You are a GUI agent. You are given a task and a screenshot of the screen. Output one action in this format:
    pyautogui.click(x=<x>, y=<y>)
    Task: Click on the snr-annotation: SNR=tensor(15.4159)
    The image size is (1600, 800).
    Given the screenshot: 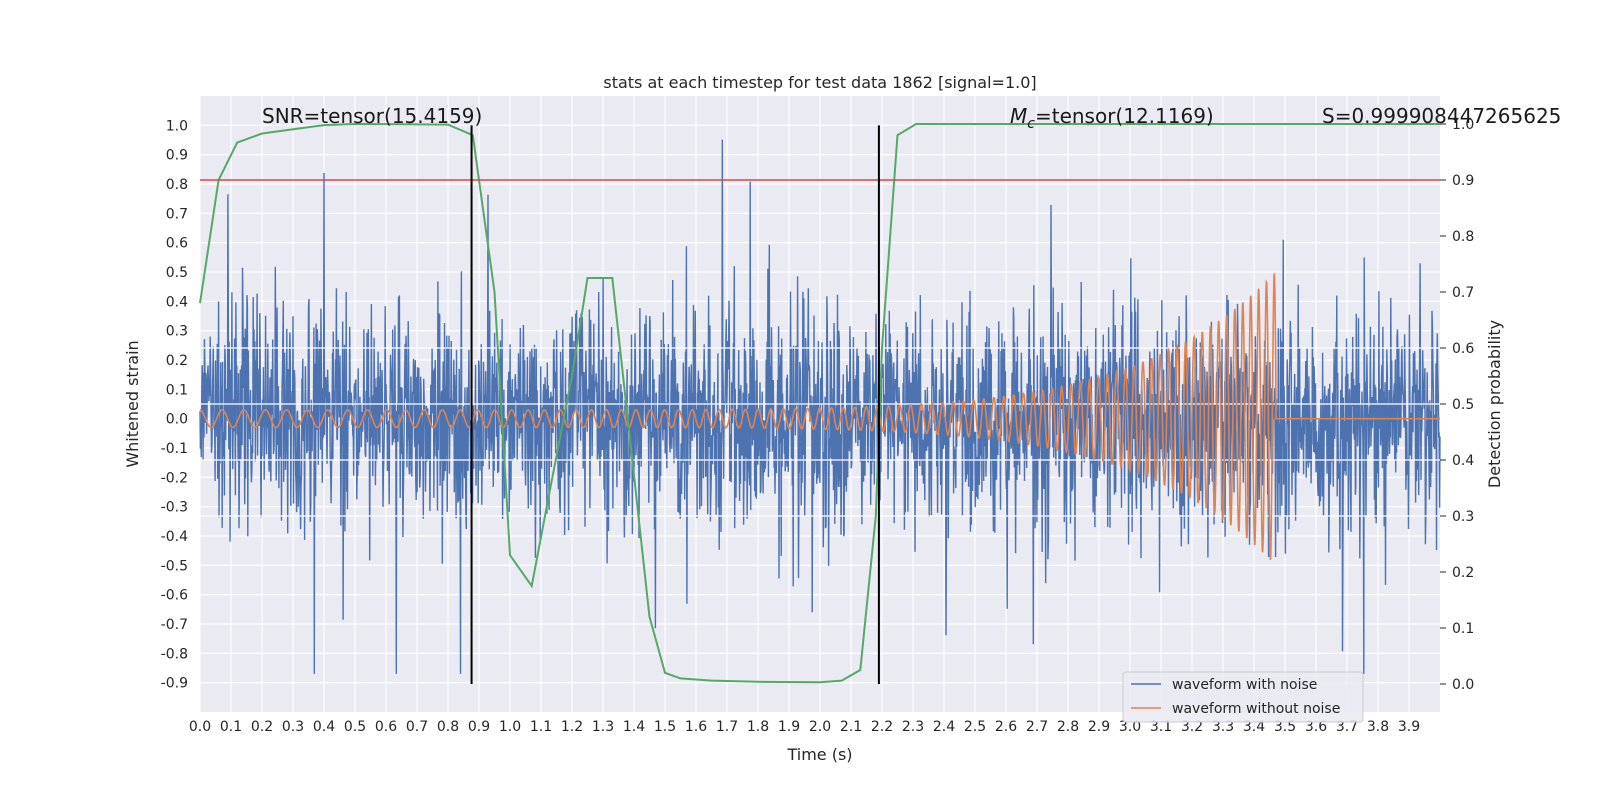 What is the action you would take?
    pyautogui.click(x=372, y=116)
    